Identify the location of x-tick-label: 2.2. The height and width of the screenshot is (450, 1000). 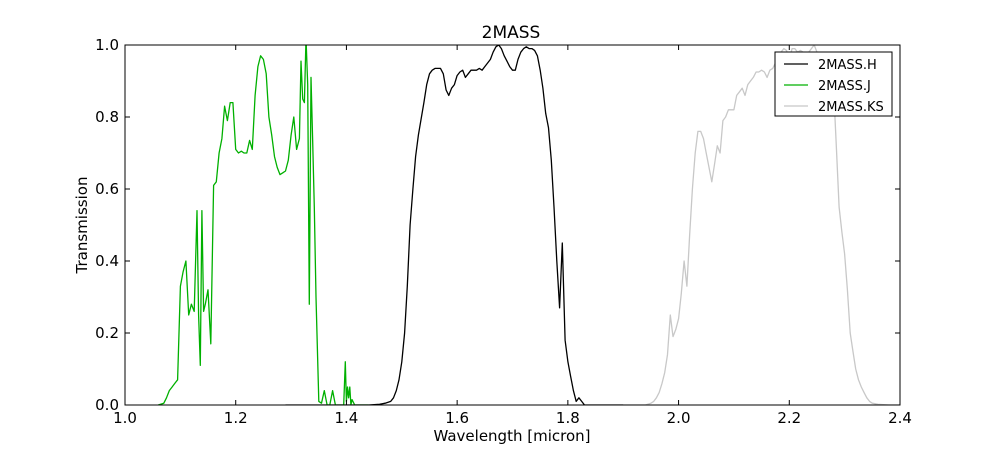
(789, 418).